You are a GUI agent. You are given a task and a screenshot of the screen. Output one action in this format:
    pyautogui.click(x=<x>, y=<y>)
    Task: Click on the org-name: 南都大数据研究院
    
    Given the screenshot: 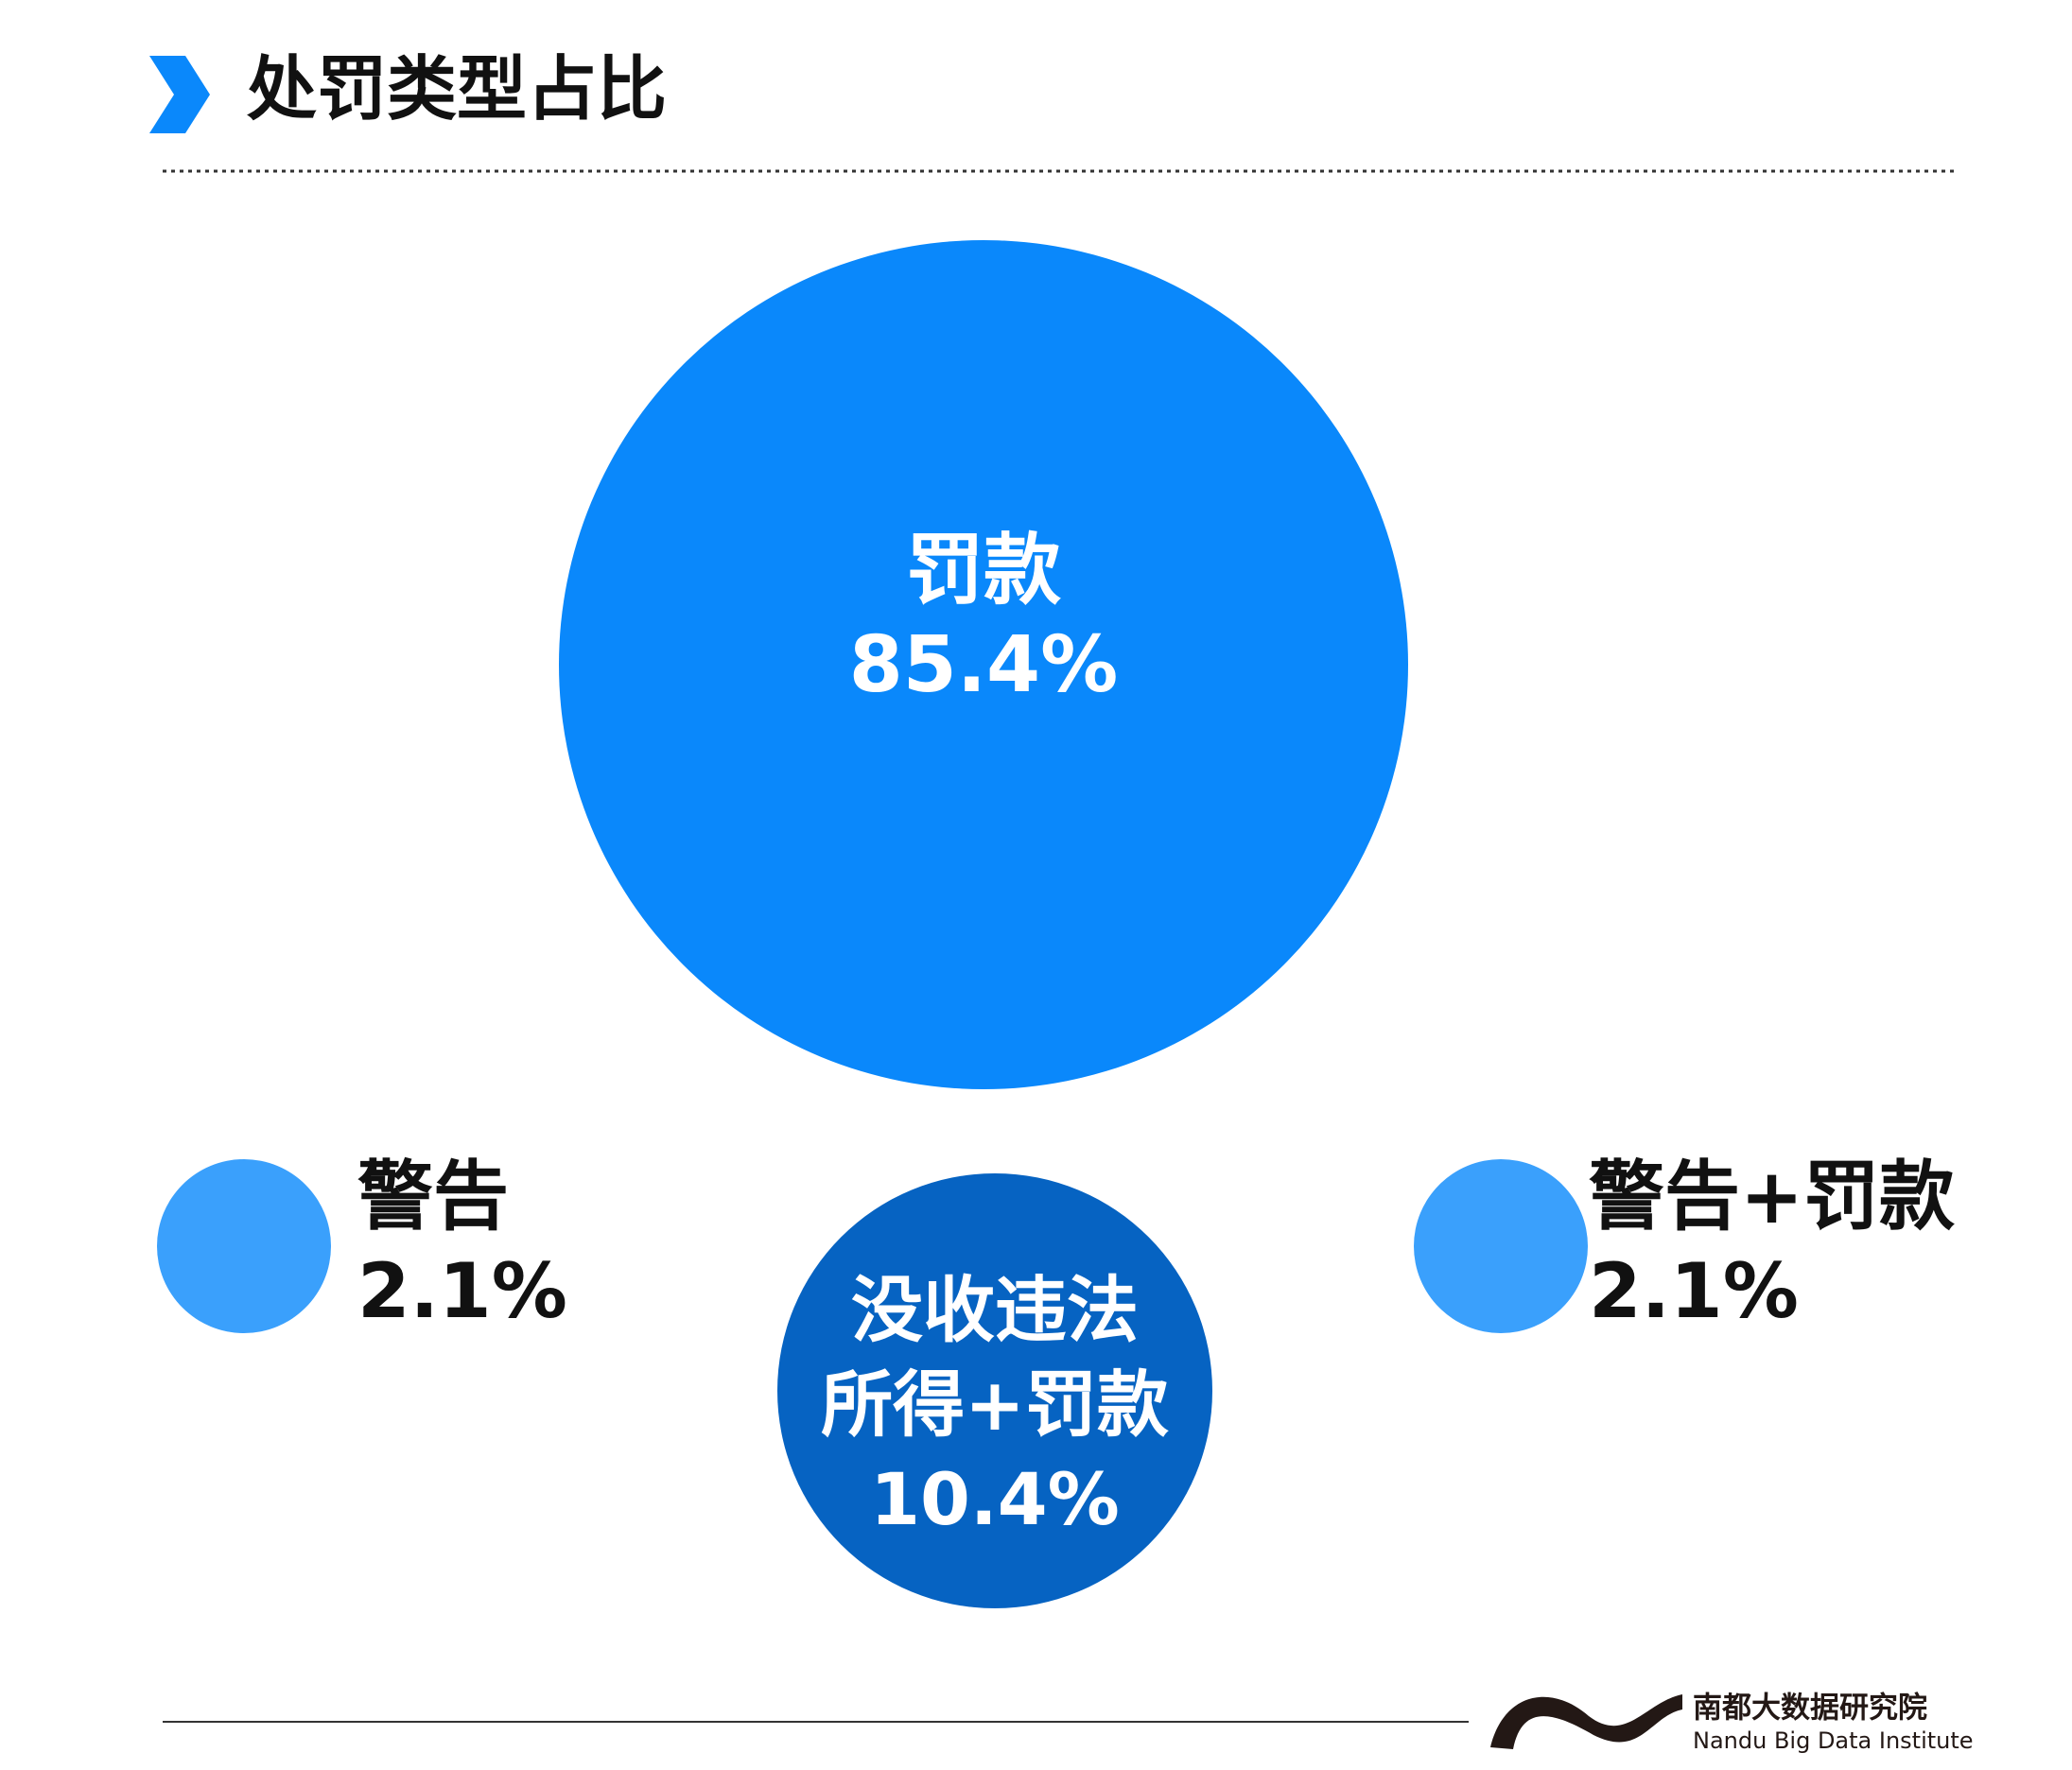 What is the action you would take?
    pyautogui.click(x=1810, y=1709)
    